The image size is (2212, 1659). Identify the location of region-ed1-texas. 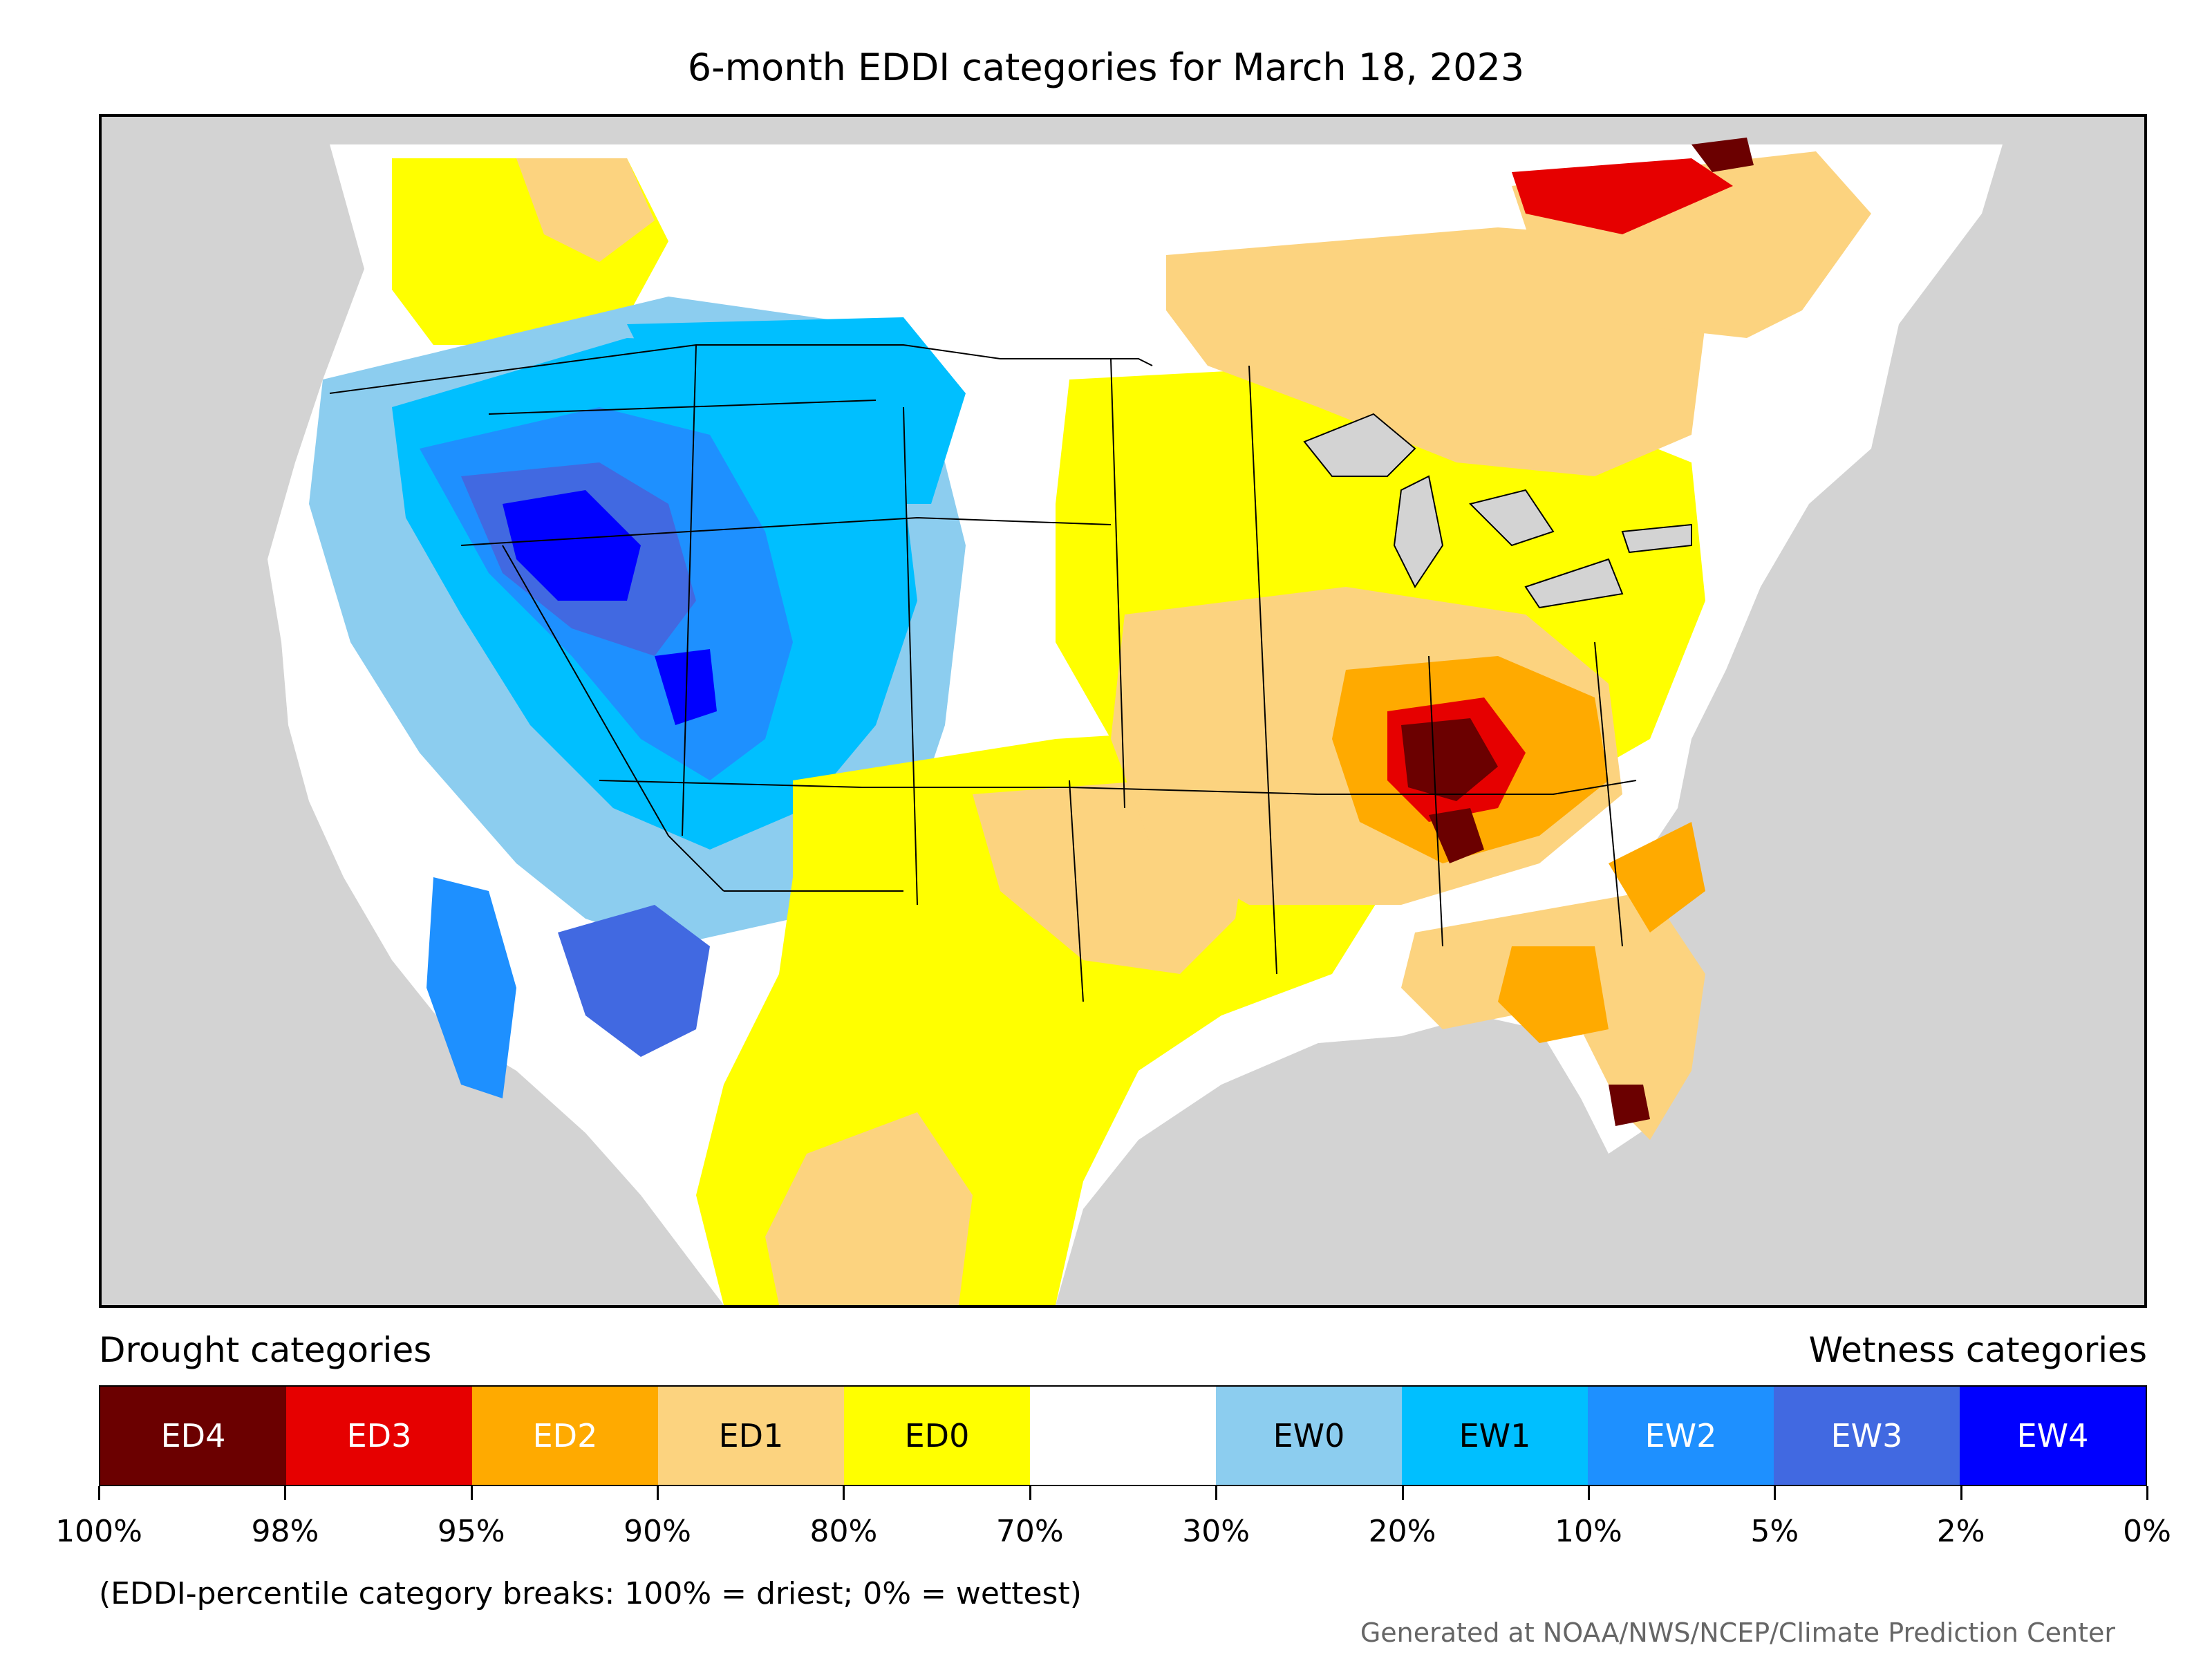
(869, 1208).